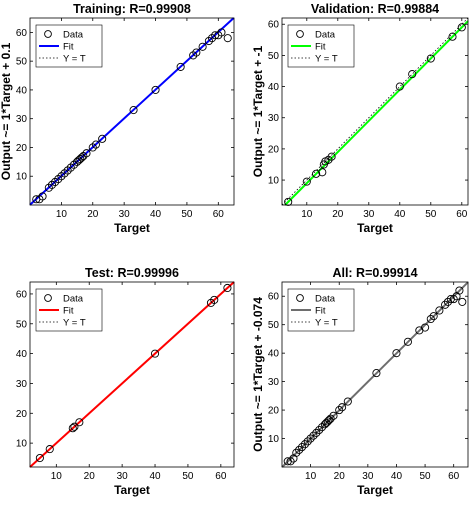 Image resolution: width=474 pixels, height=509 pixels. What do you see at coordinates (22, 414) in the screenshot?
I see `y-tick-label: 20` at bounding box center [22, 414].